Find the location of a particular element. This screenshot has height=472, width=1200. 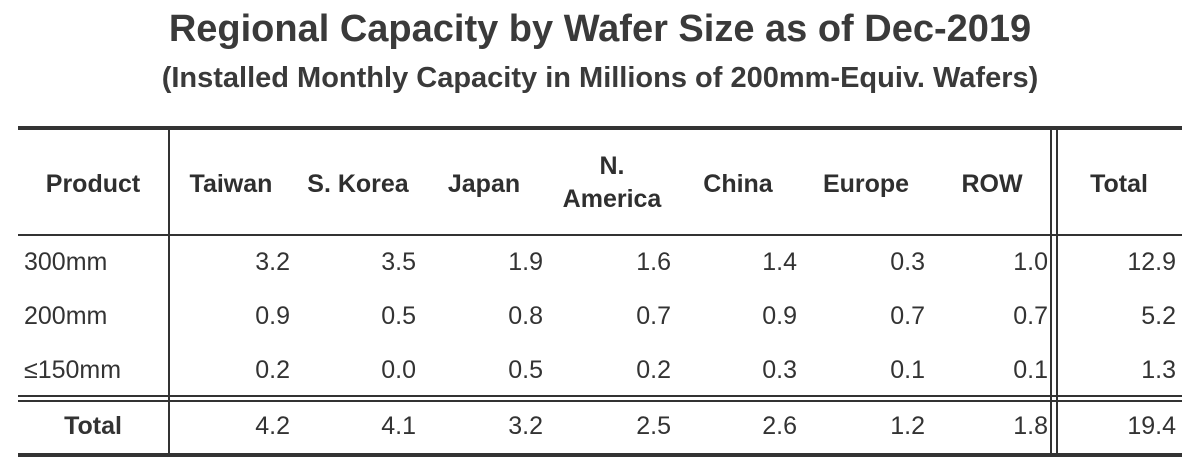

table-cell: 1.4 is located at coordinates (779, 262).